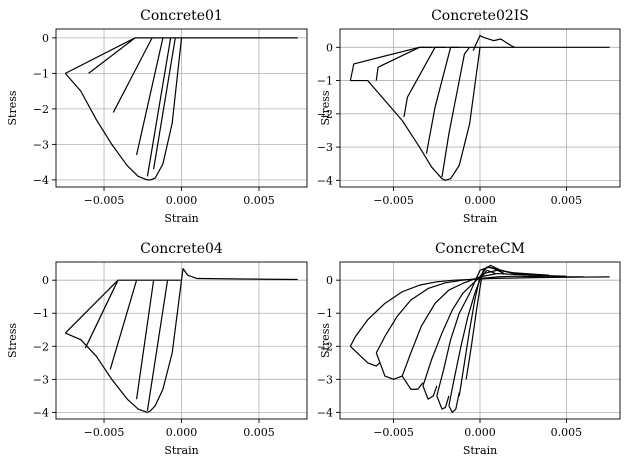 The width and height of the screenshot is (629, 469). Describe the element at coordinates (480, 16) in the screenshot. I see `chart-title: Concrete02IS` at that location.